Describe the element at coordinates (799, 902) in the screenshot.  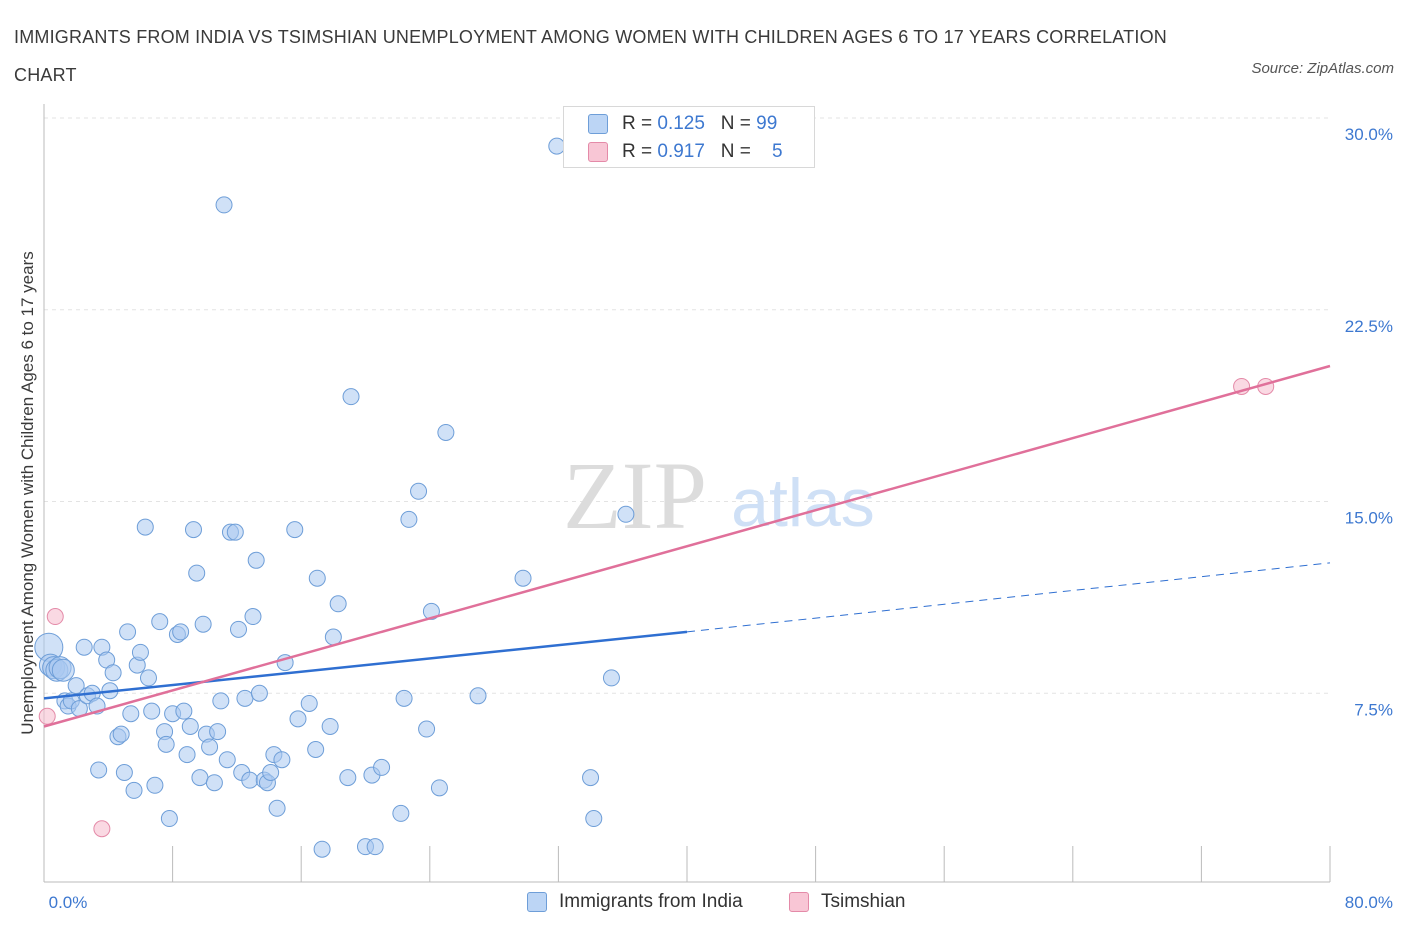
I see `series-swatch-tsimshian` at that location.